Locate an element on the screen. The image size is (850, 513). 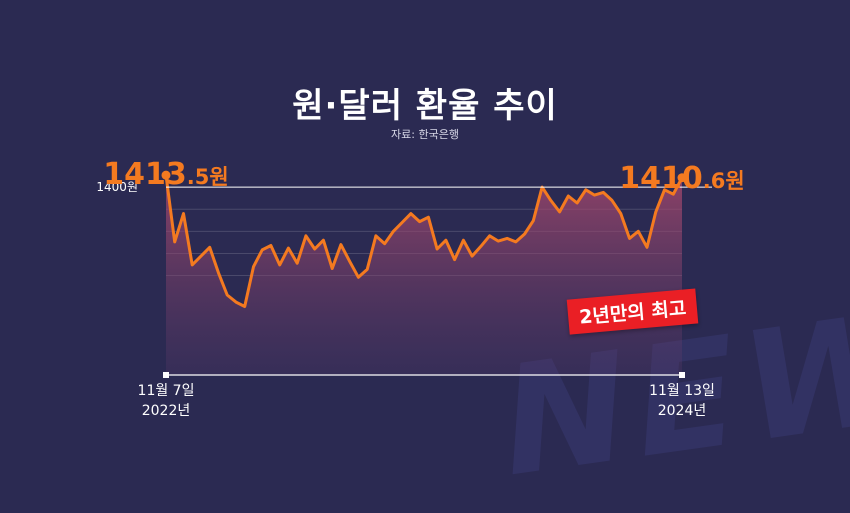
source-label: 자료: 한국은행 is located at coordinates (425, 134).